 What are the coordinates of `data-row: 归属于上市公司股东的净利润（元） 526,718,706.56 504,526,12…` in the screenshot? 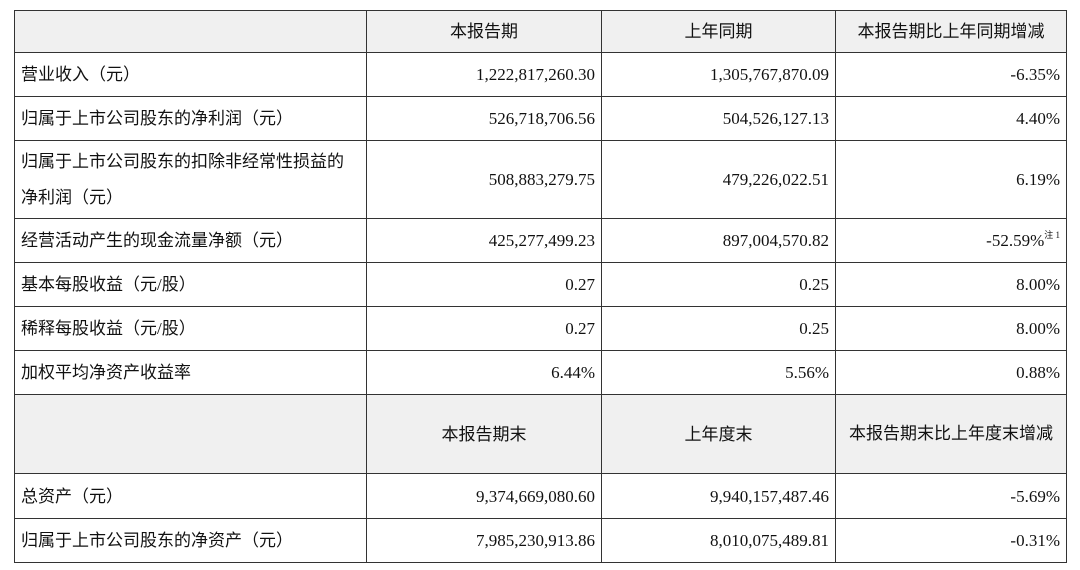 It's located at (540, 118).